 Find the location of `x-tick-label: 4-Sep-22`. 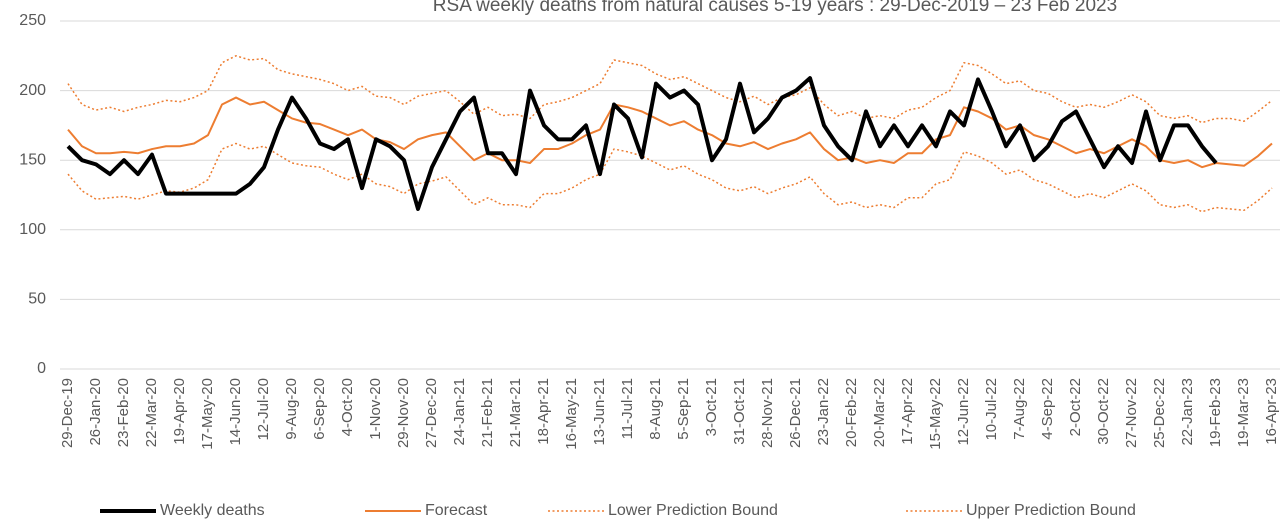

x-tick-label: 4-Sep-22 is located at coordinates (1047, 409).